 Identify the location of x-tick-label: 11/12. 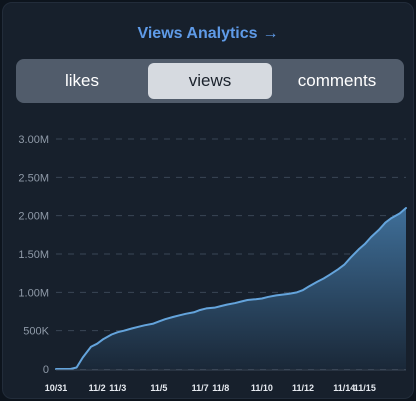
(303, 388).